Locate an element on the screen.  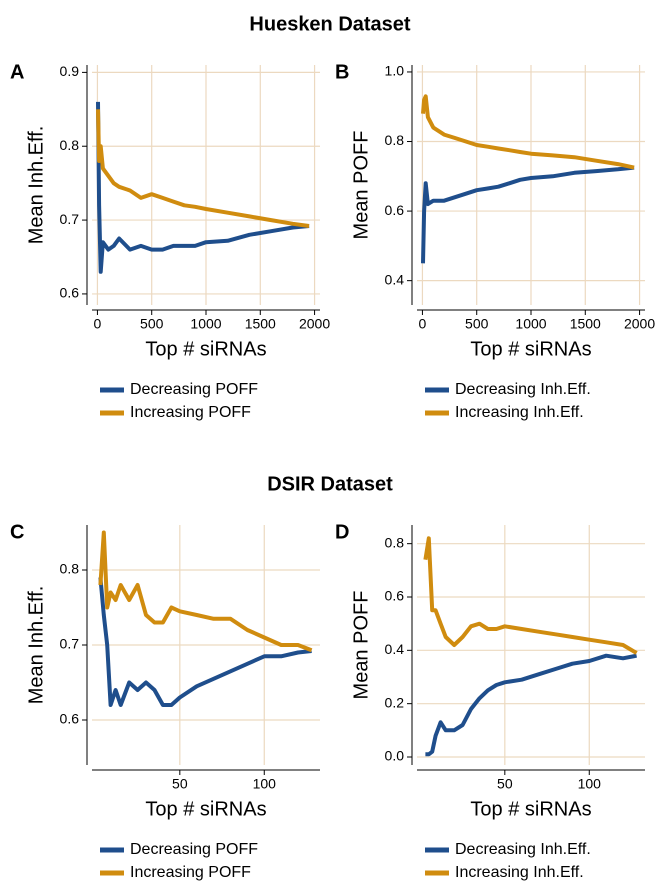
y-tick-label: 1.0 is located at coordinates (395, 71).